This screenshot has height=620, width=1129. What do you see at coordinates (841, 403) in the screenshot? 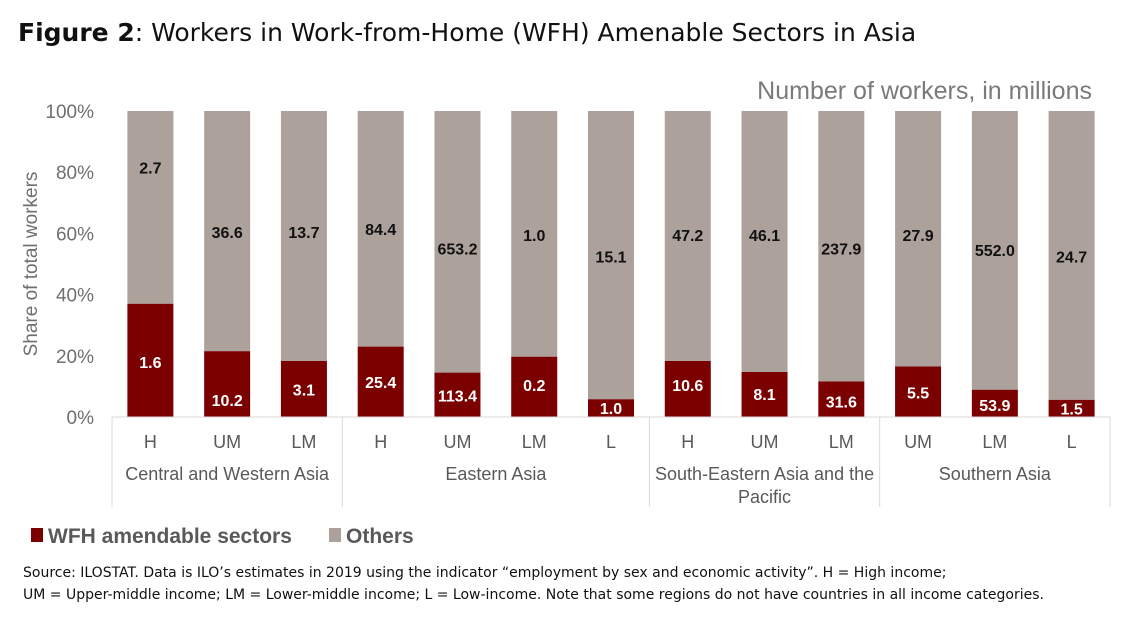
I see `data-label-wfh: 31.6` at bounding box center [841, 403].